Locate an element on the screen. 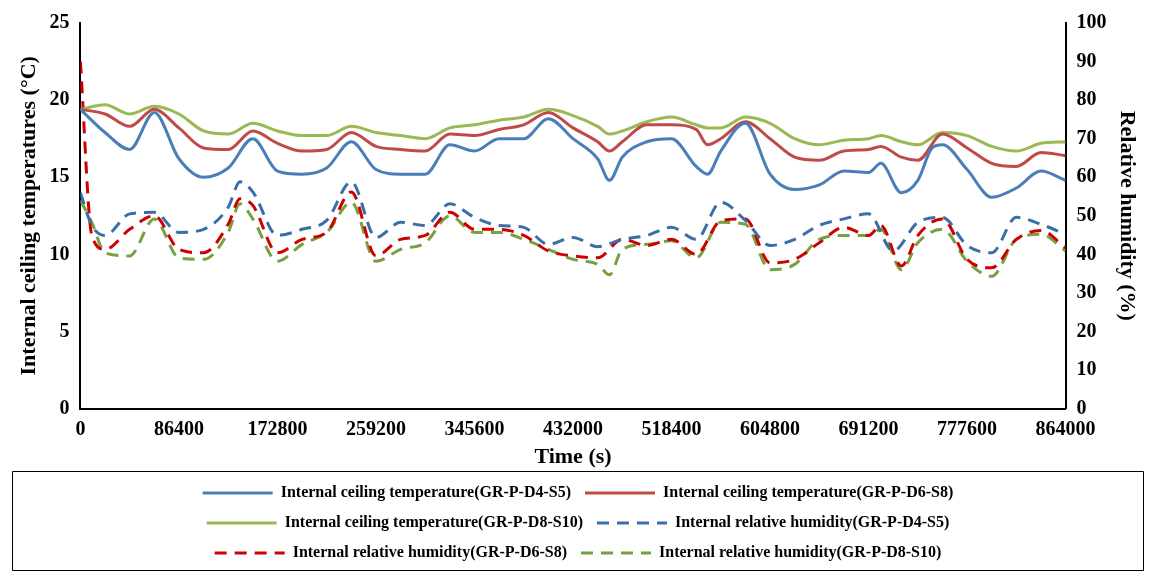 The height and width of the screenshot is (583, 1156). y2-tick-label: 70 is located at coordinates (1086, 136).